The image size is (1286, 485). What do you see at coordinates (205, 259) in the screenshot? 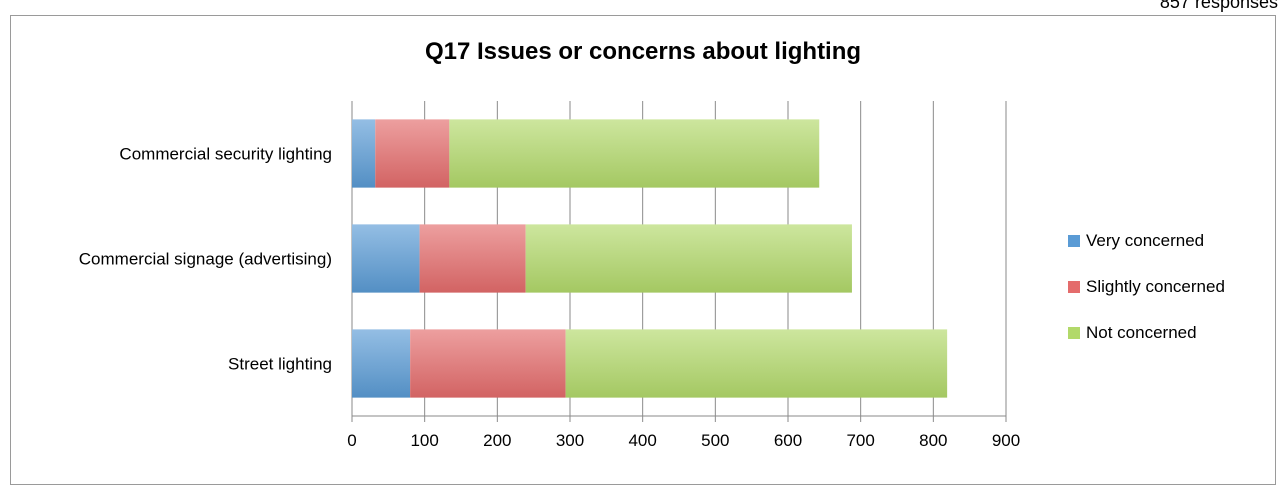
I see `y-category-label: Commercial signage (advertising)` at bounding box center [205, 259].